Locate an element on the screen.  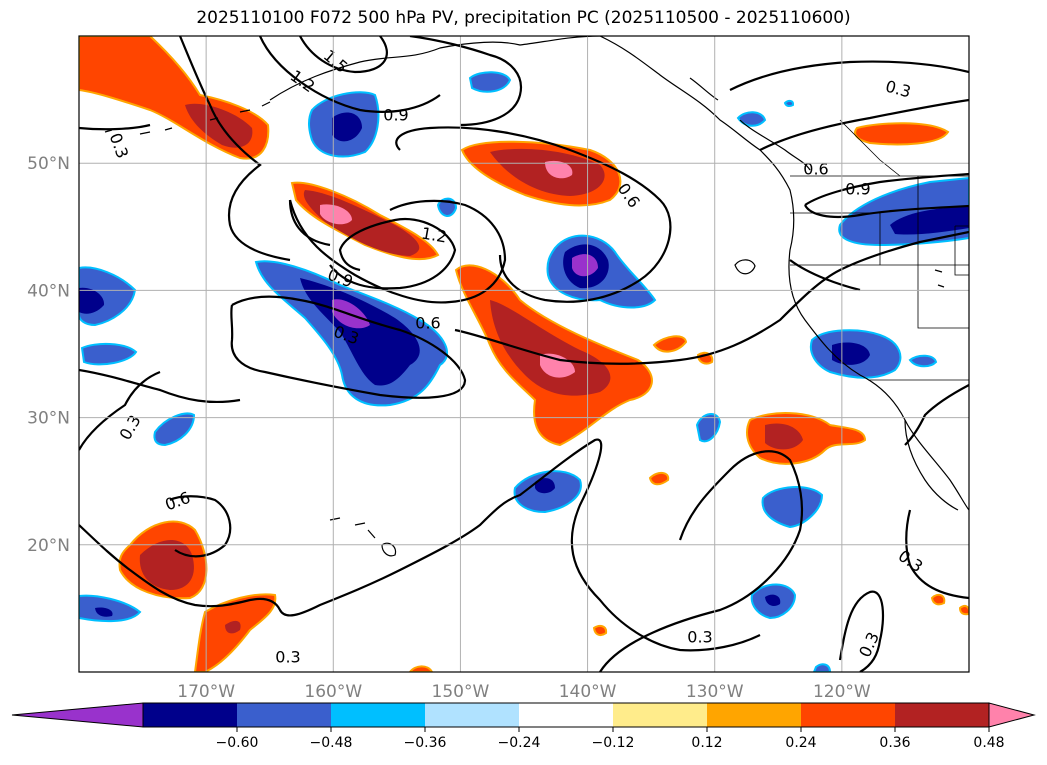
contour-label: 1.2 is located at coordinates (434, 234).